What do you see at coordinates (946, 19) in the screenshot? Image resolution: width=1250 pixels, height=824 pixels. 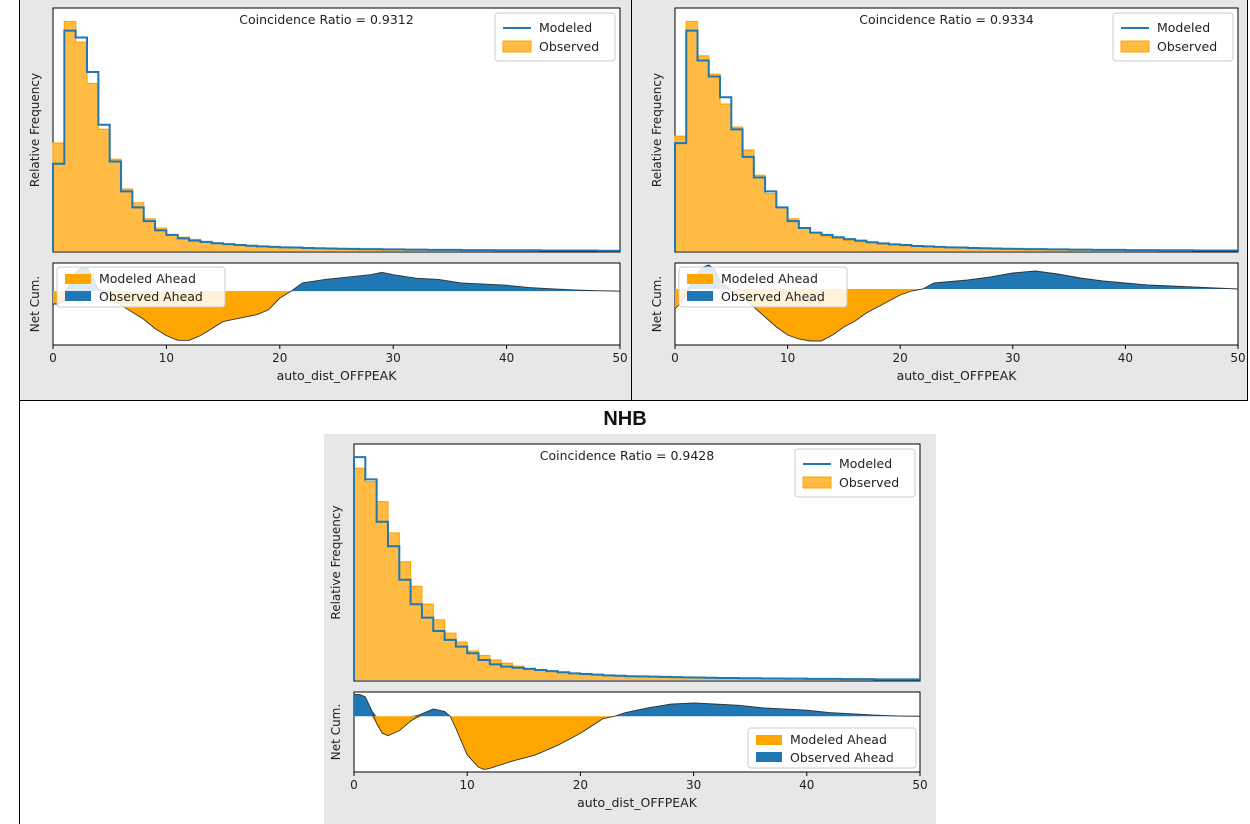 I see `coincidence-ratio-label: Coincidence Ratio = 0.9334` at bounding box center [946, 19].